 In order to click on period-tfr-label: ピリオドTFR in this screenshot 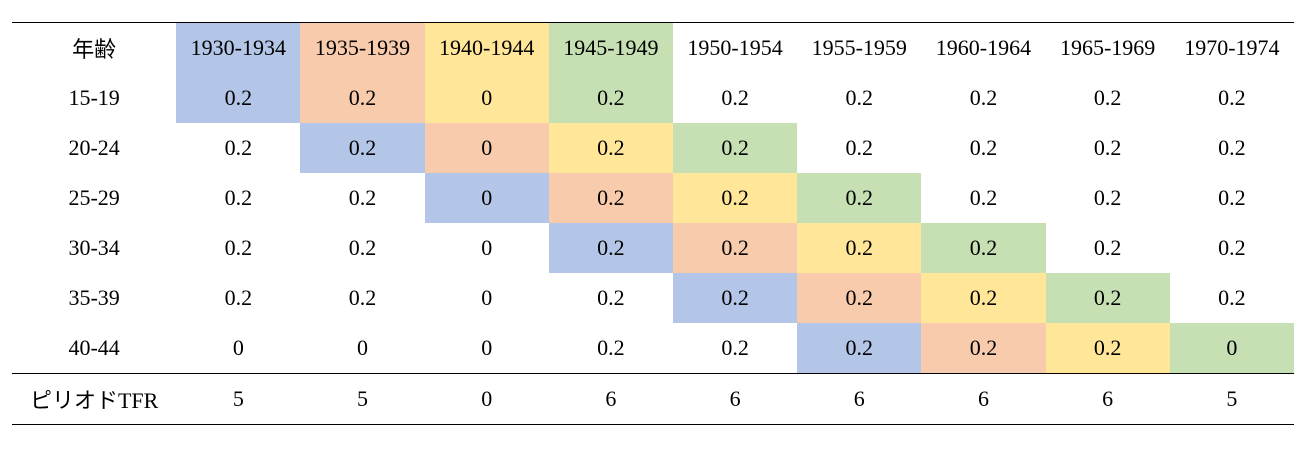, I will do `click(94, 400)`.